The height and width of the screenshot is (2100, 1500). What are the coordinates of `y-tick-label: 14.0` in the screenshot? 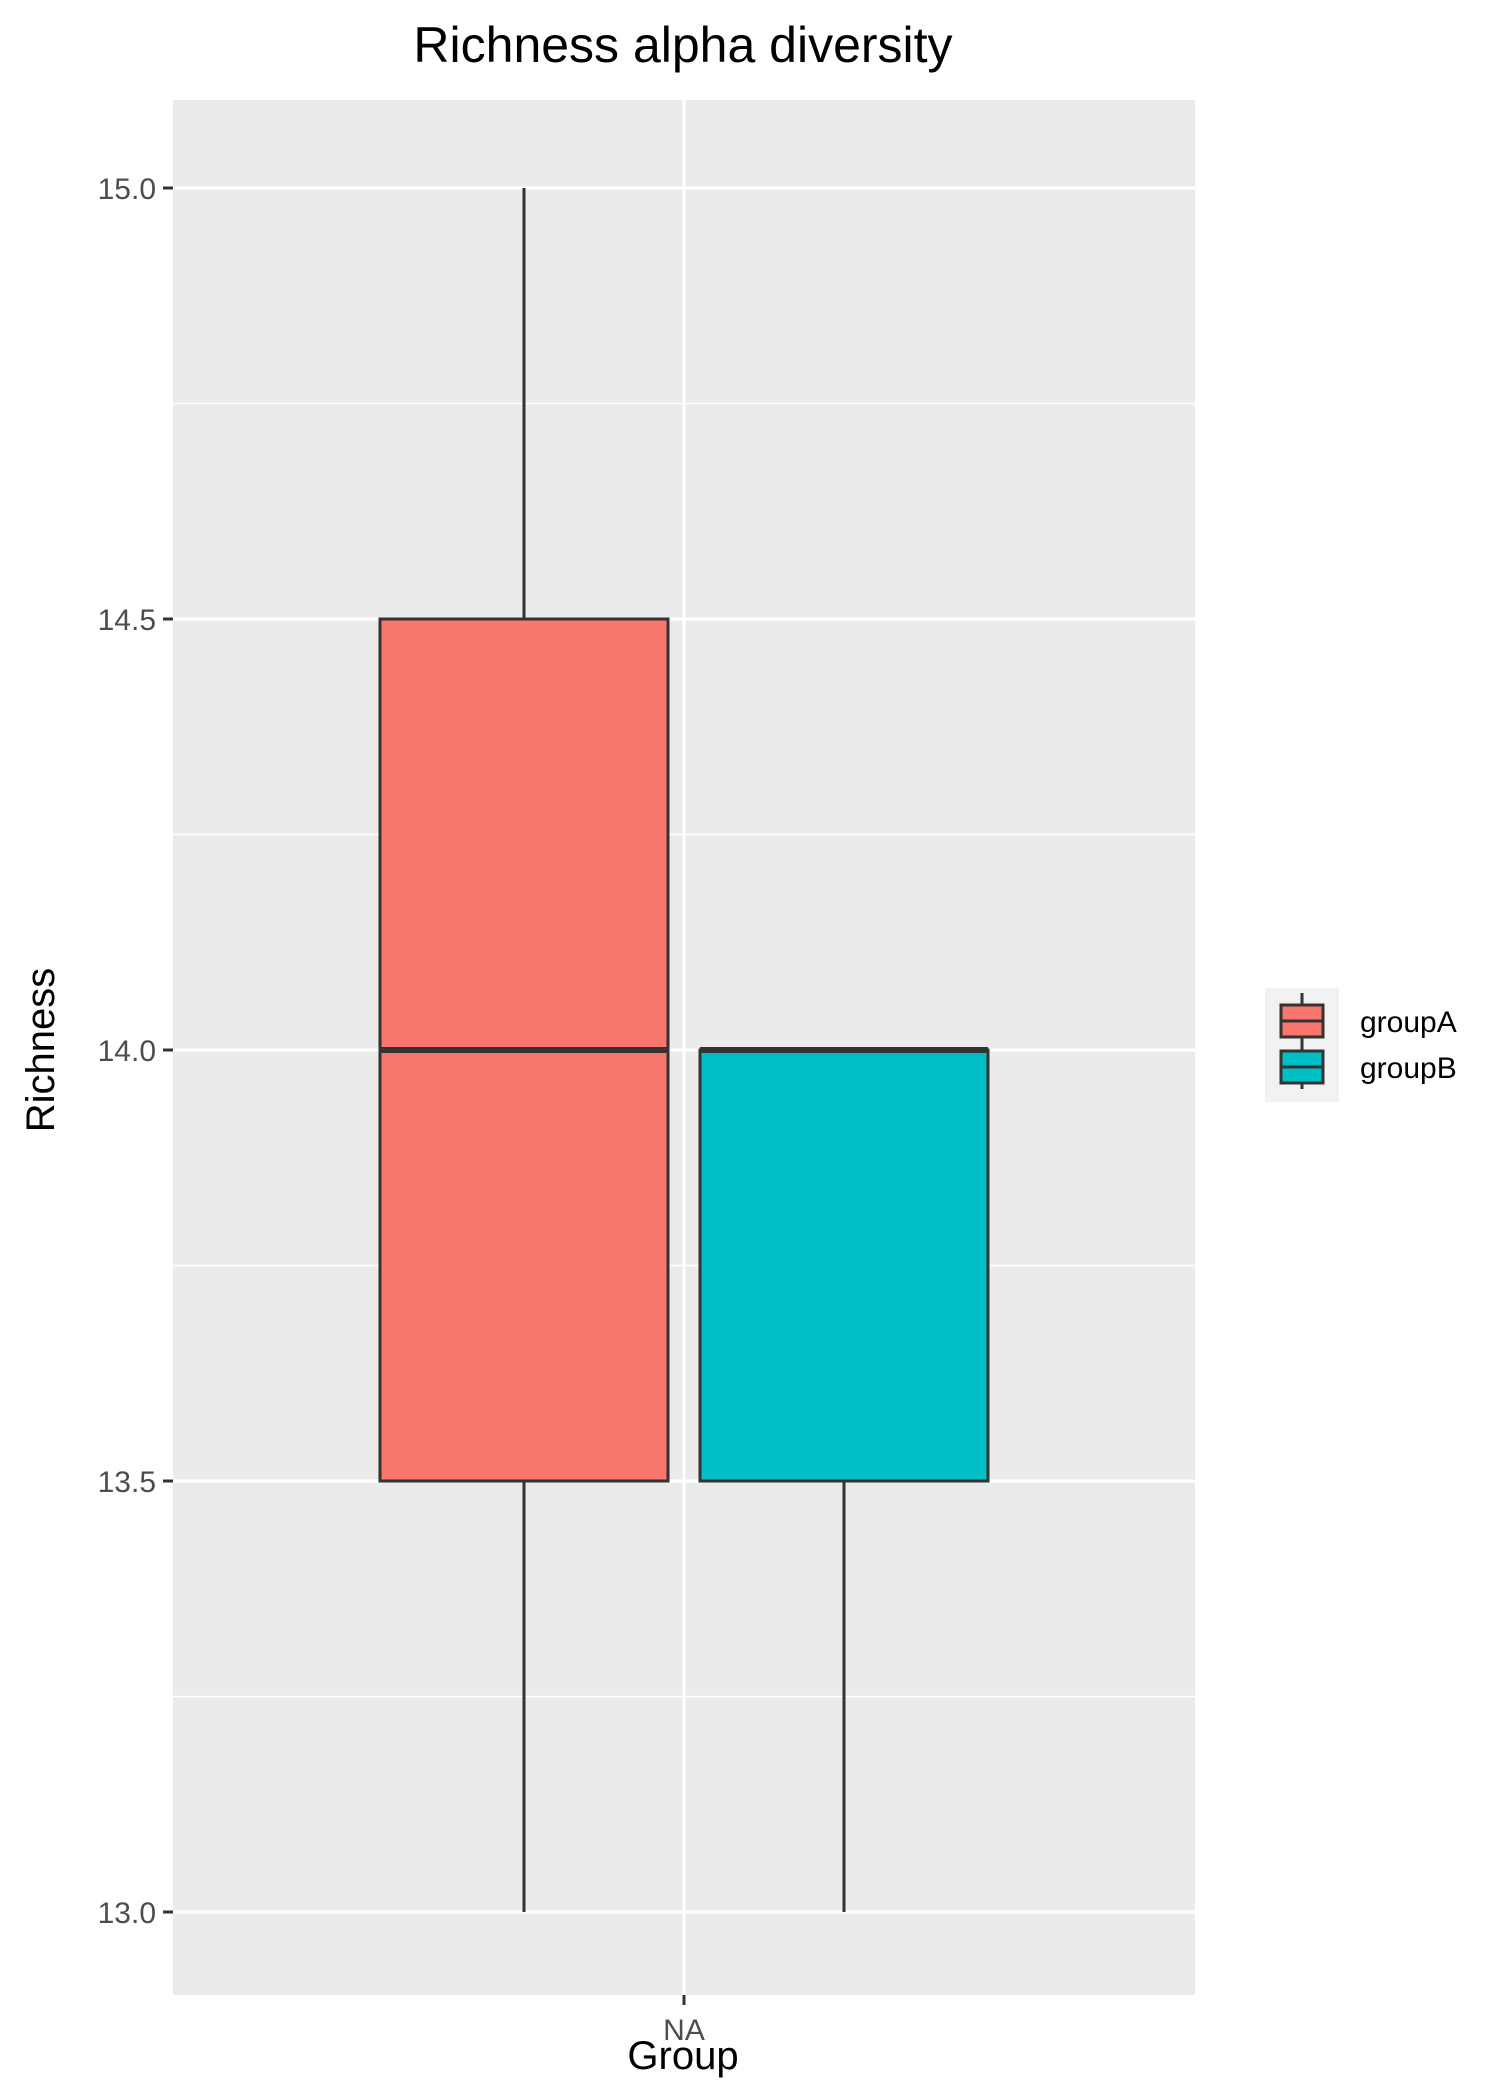 It's located at (127, 1051).